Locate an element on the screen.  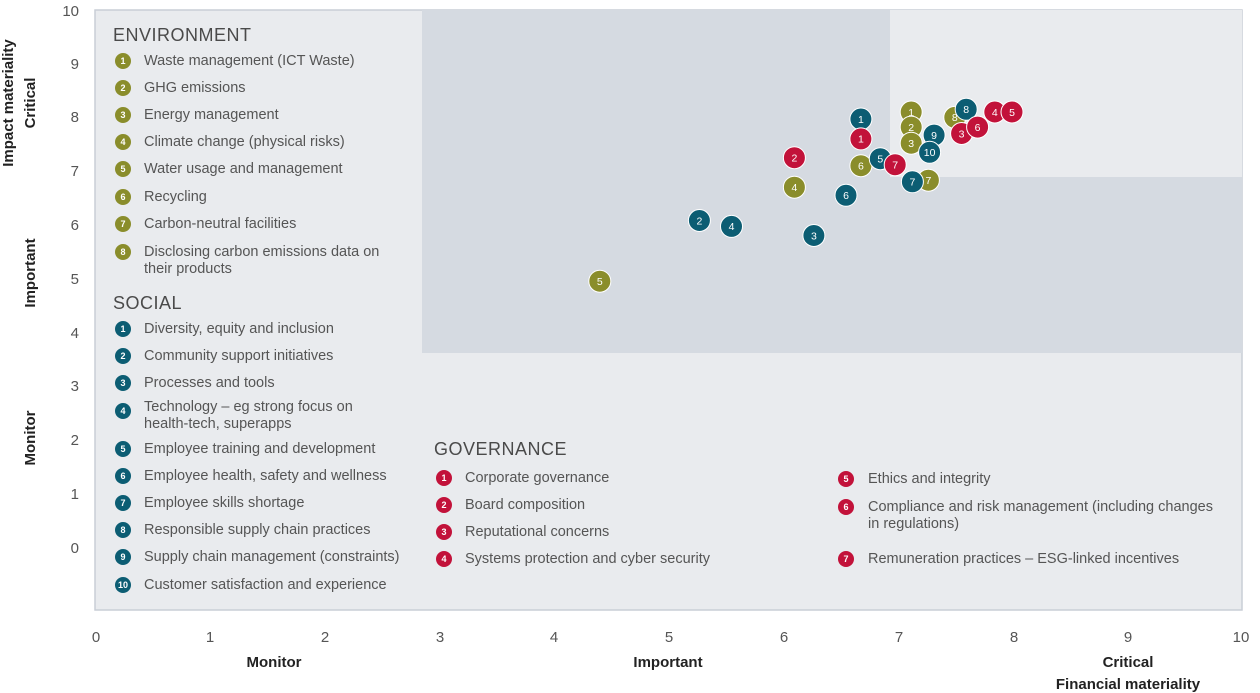
legend-soc-badge-num-3: 3 is located at coordinates (122, 383).